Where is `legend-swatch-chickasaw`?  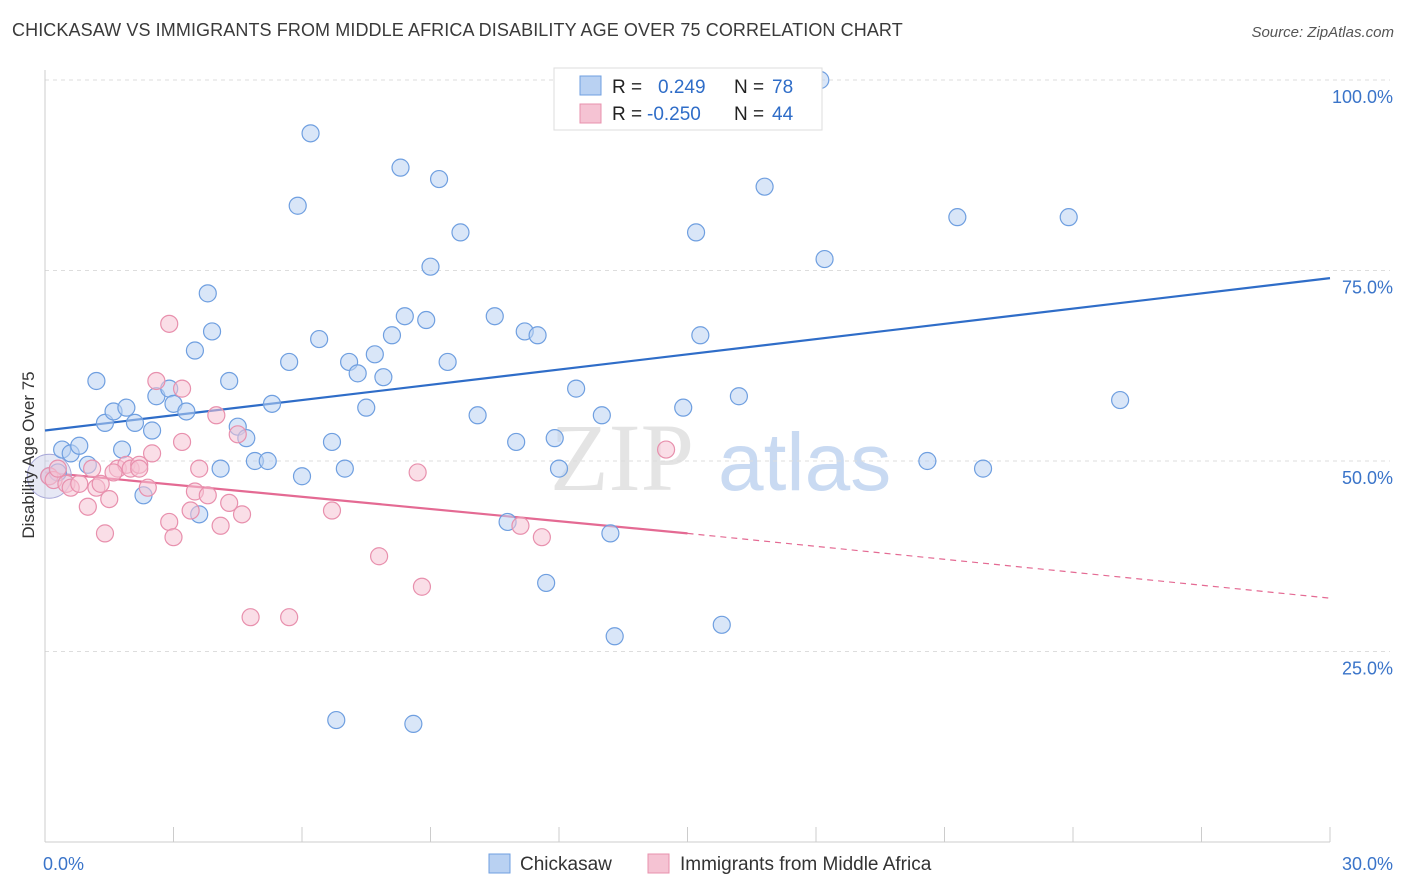
legend-swatch-chickasaw is located at coordinates (590, 85).